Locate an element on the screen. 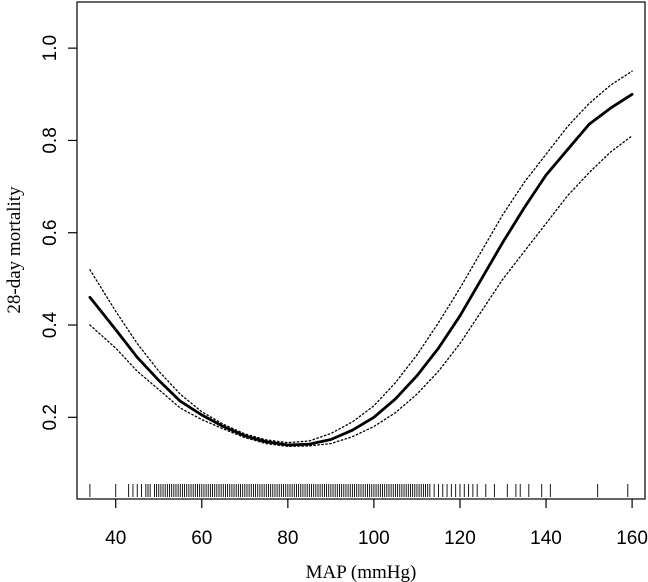 The image size is (648, 582). y-tick-label: 1.0 is located at coordinates (50, 48).